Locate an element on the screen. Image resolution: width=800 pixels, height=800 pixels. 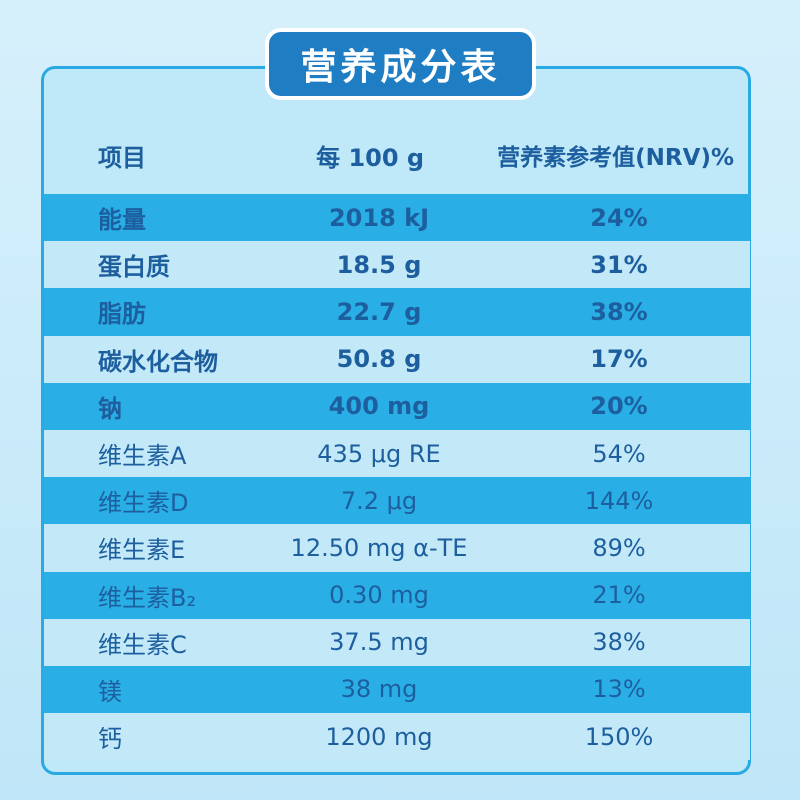
nutrient-amount: 1200 mg is located at coordinates (379, 736).